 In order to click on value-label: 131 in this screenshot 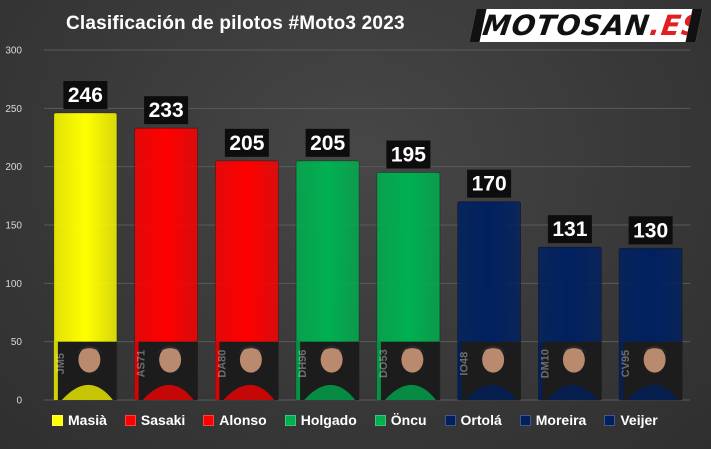, I will do `click(569, 229)`.